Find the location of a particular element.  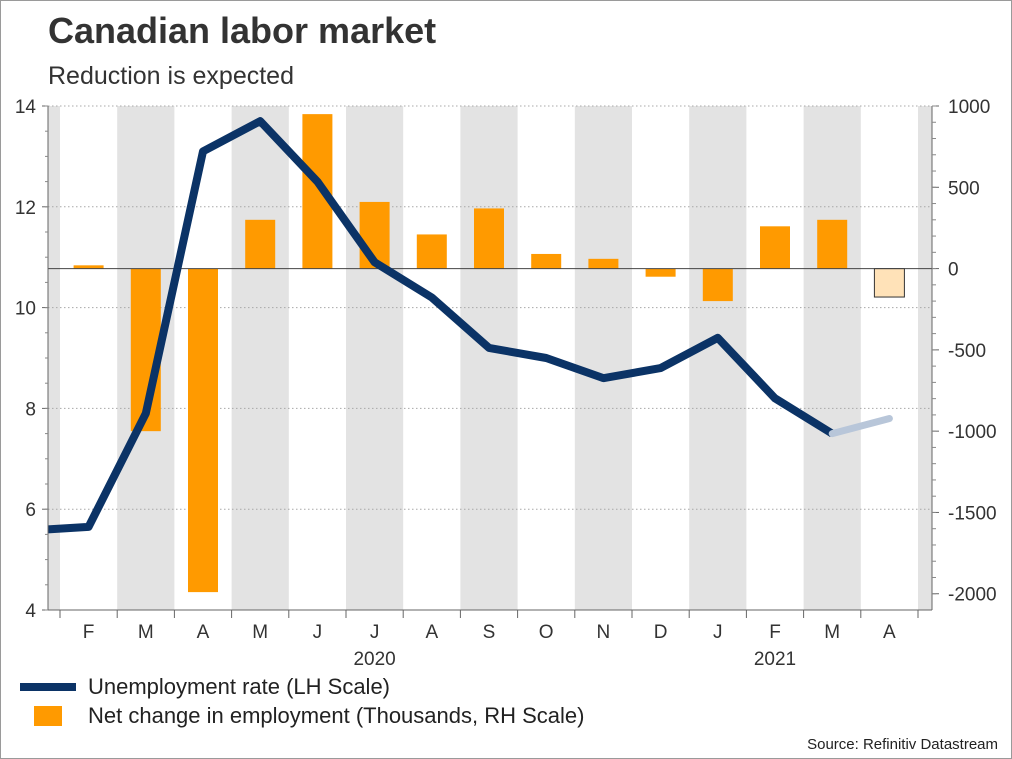

legend-bar-swatch is located at coordinates (48, 716).